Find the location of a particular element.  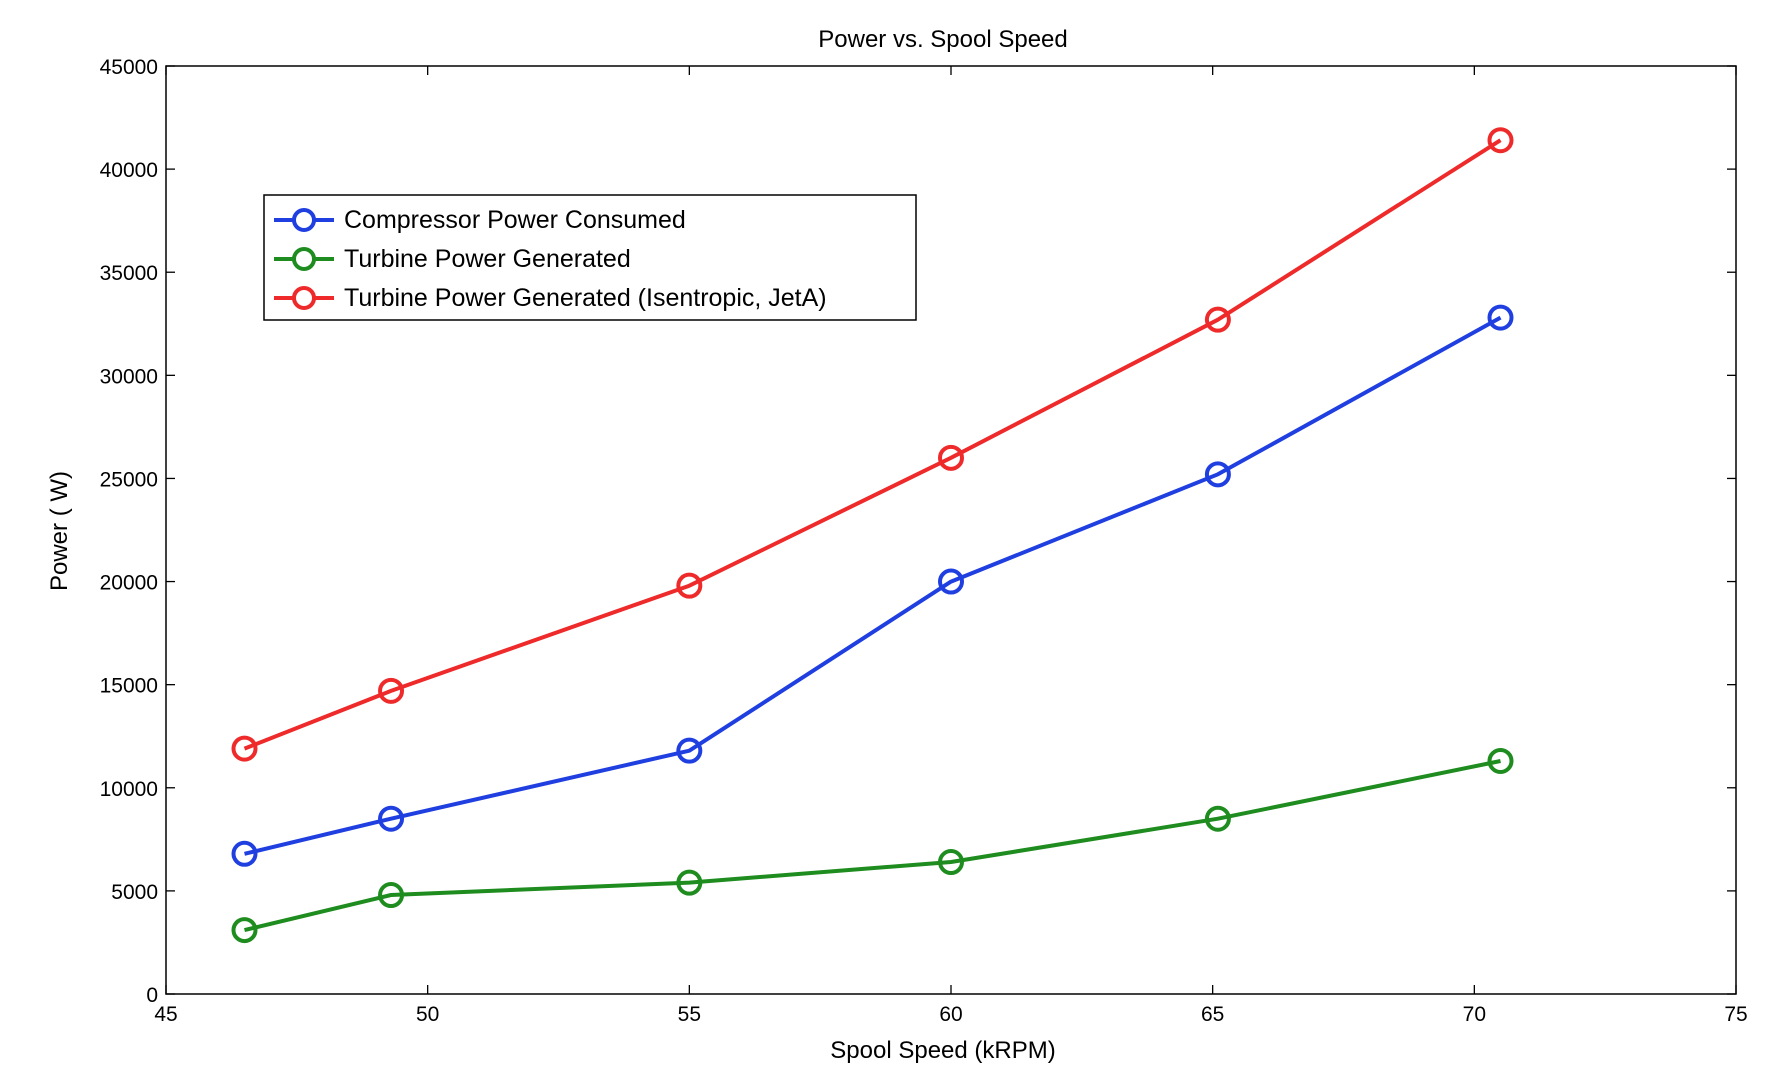

chart-title: Power vs. Spool Speed is located at coordinates (942, 39).